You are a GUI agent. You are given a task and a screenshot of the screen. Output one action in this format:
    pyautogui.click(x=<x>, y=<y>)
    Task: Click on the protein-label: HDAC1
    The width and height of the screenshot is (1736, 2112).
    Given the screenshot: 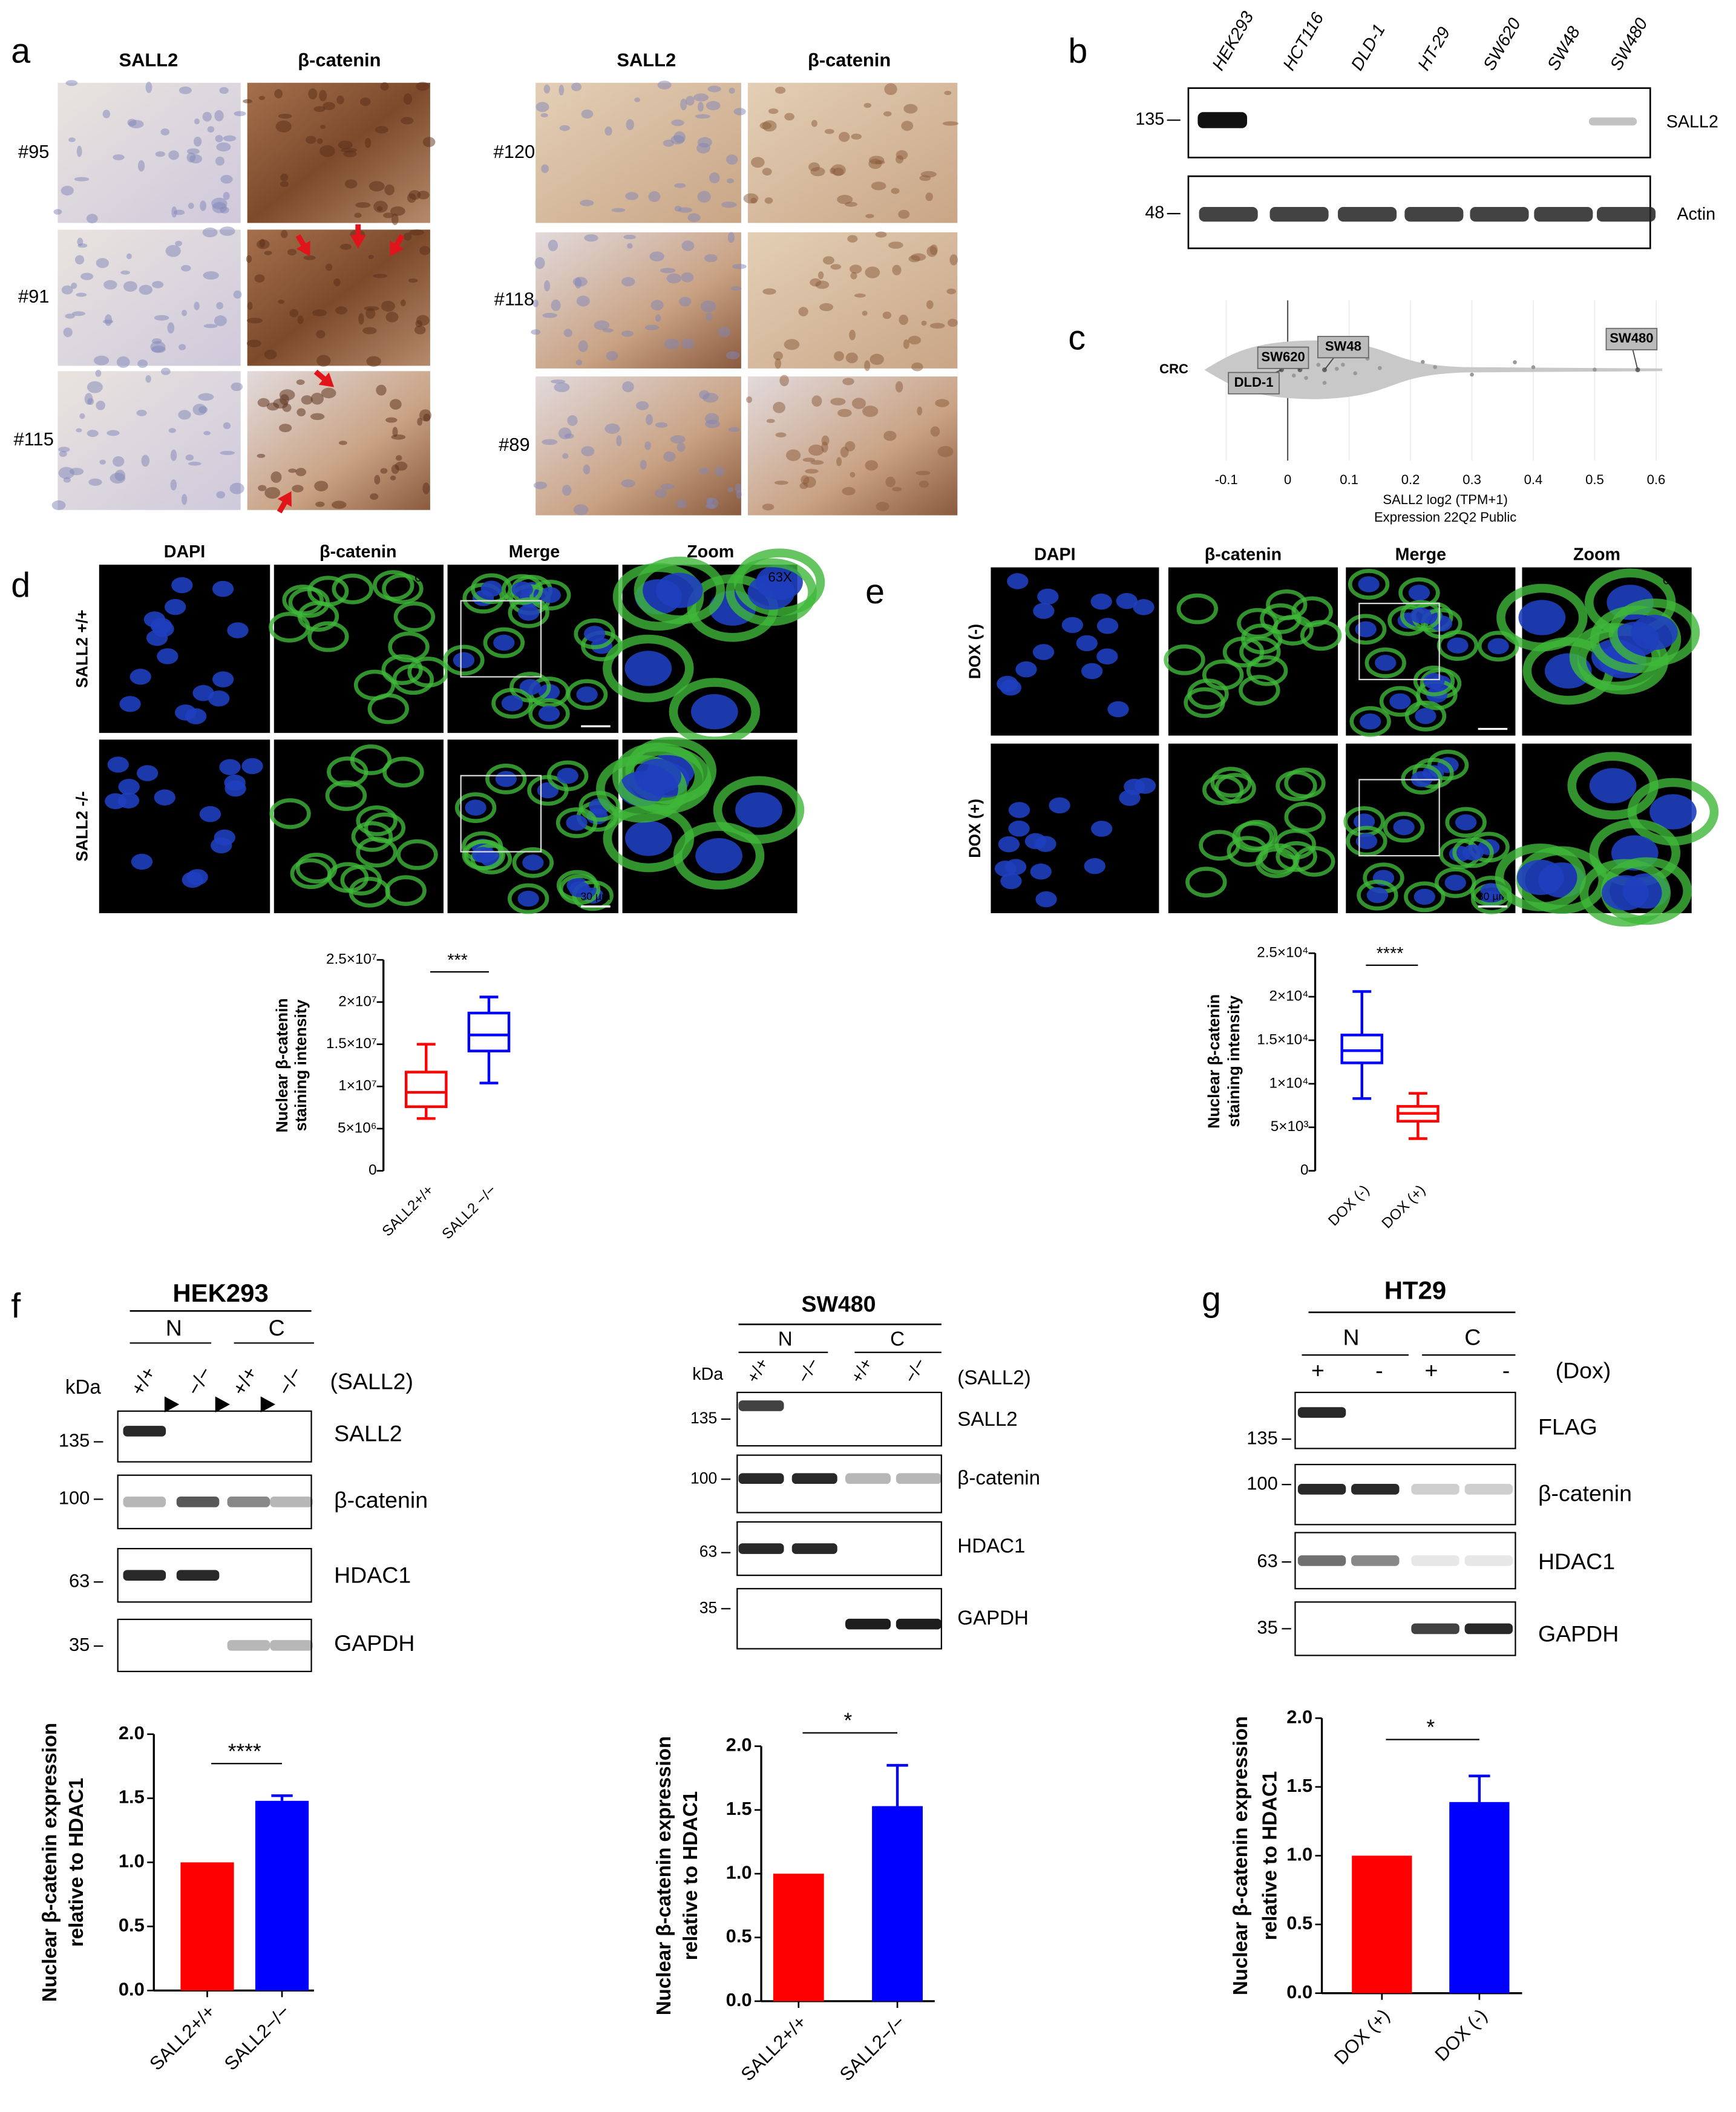 What is the action you would take?
    pyautogui.click(x=991, y=1546)
    